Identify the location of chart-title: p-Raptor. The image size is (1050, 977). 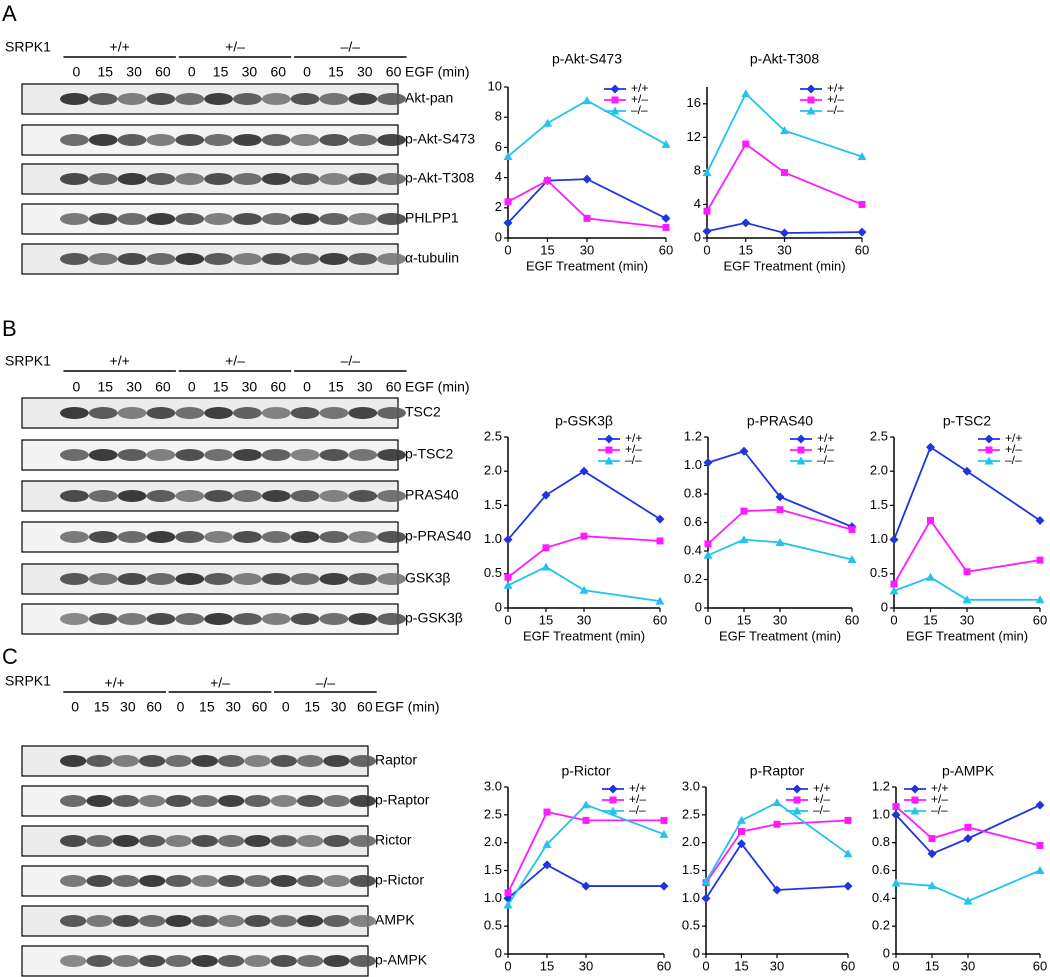
(777, 771).